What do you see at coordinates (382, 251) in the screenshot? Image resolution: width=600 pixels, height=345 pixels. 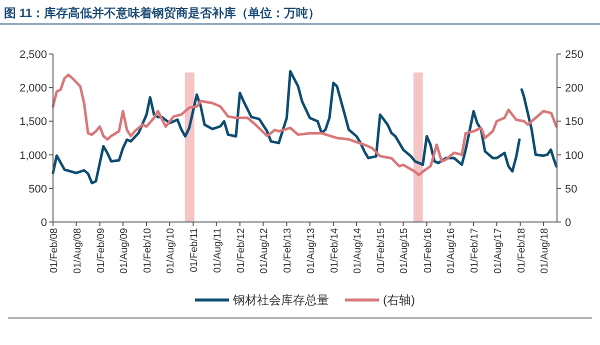 I see `x-tick-label: 01/Feb/15` at bounding box center [382, 251].